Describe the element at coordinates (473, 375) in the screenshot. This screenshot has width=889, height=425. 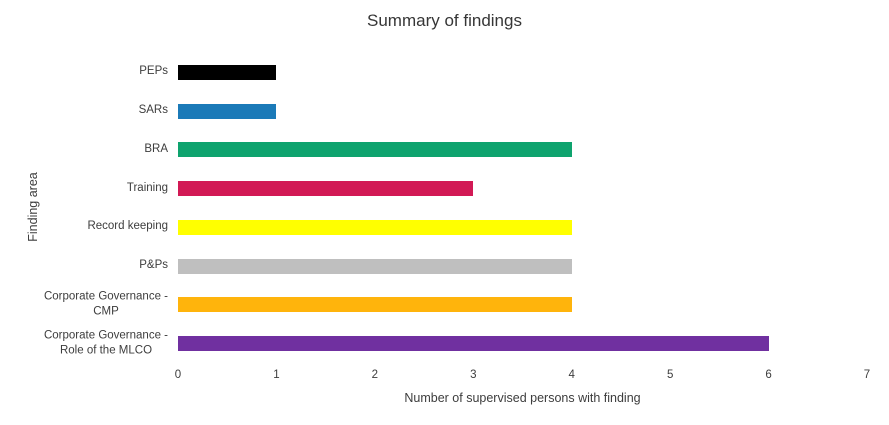
I see `x-tick: 3` at that location.